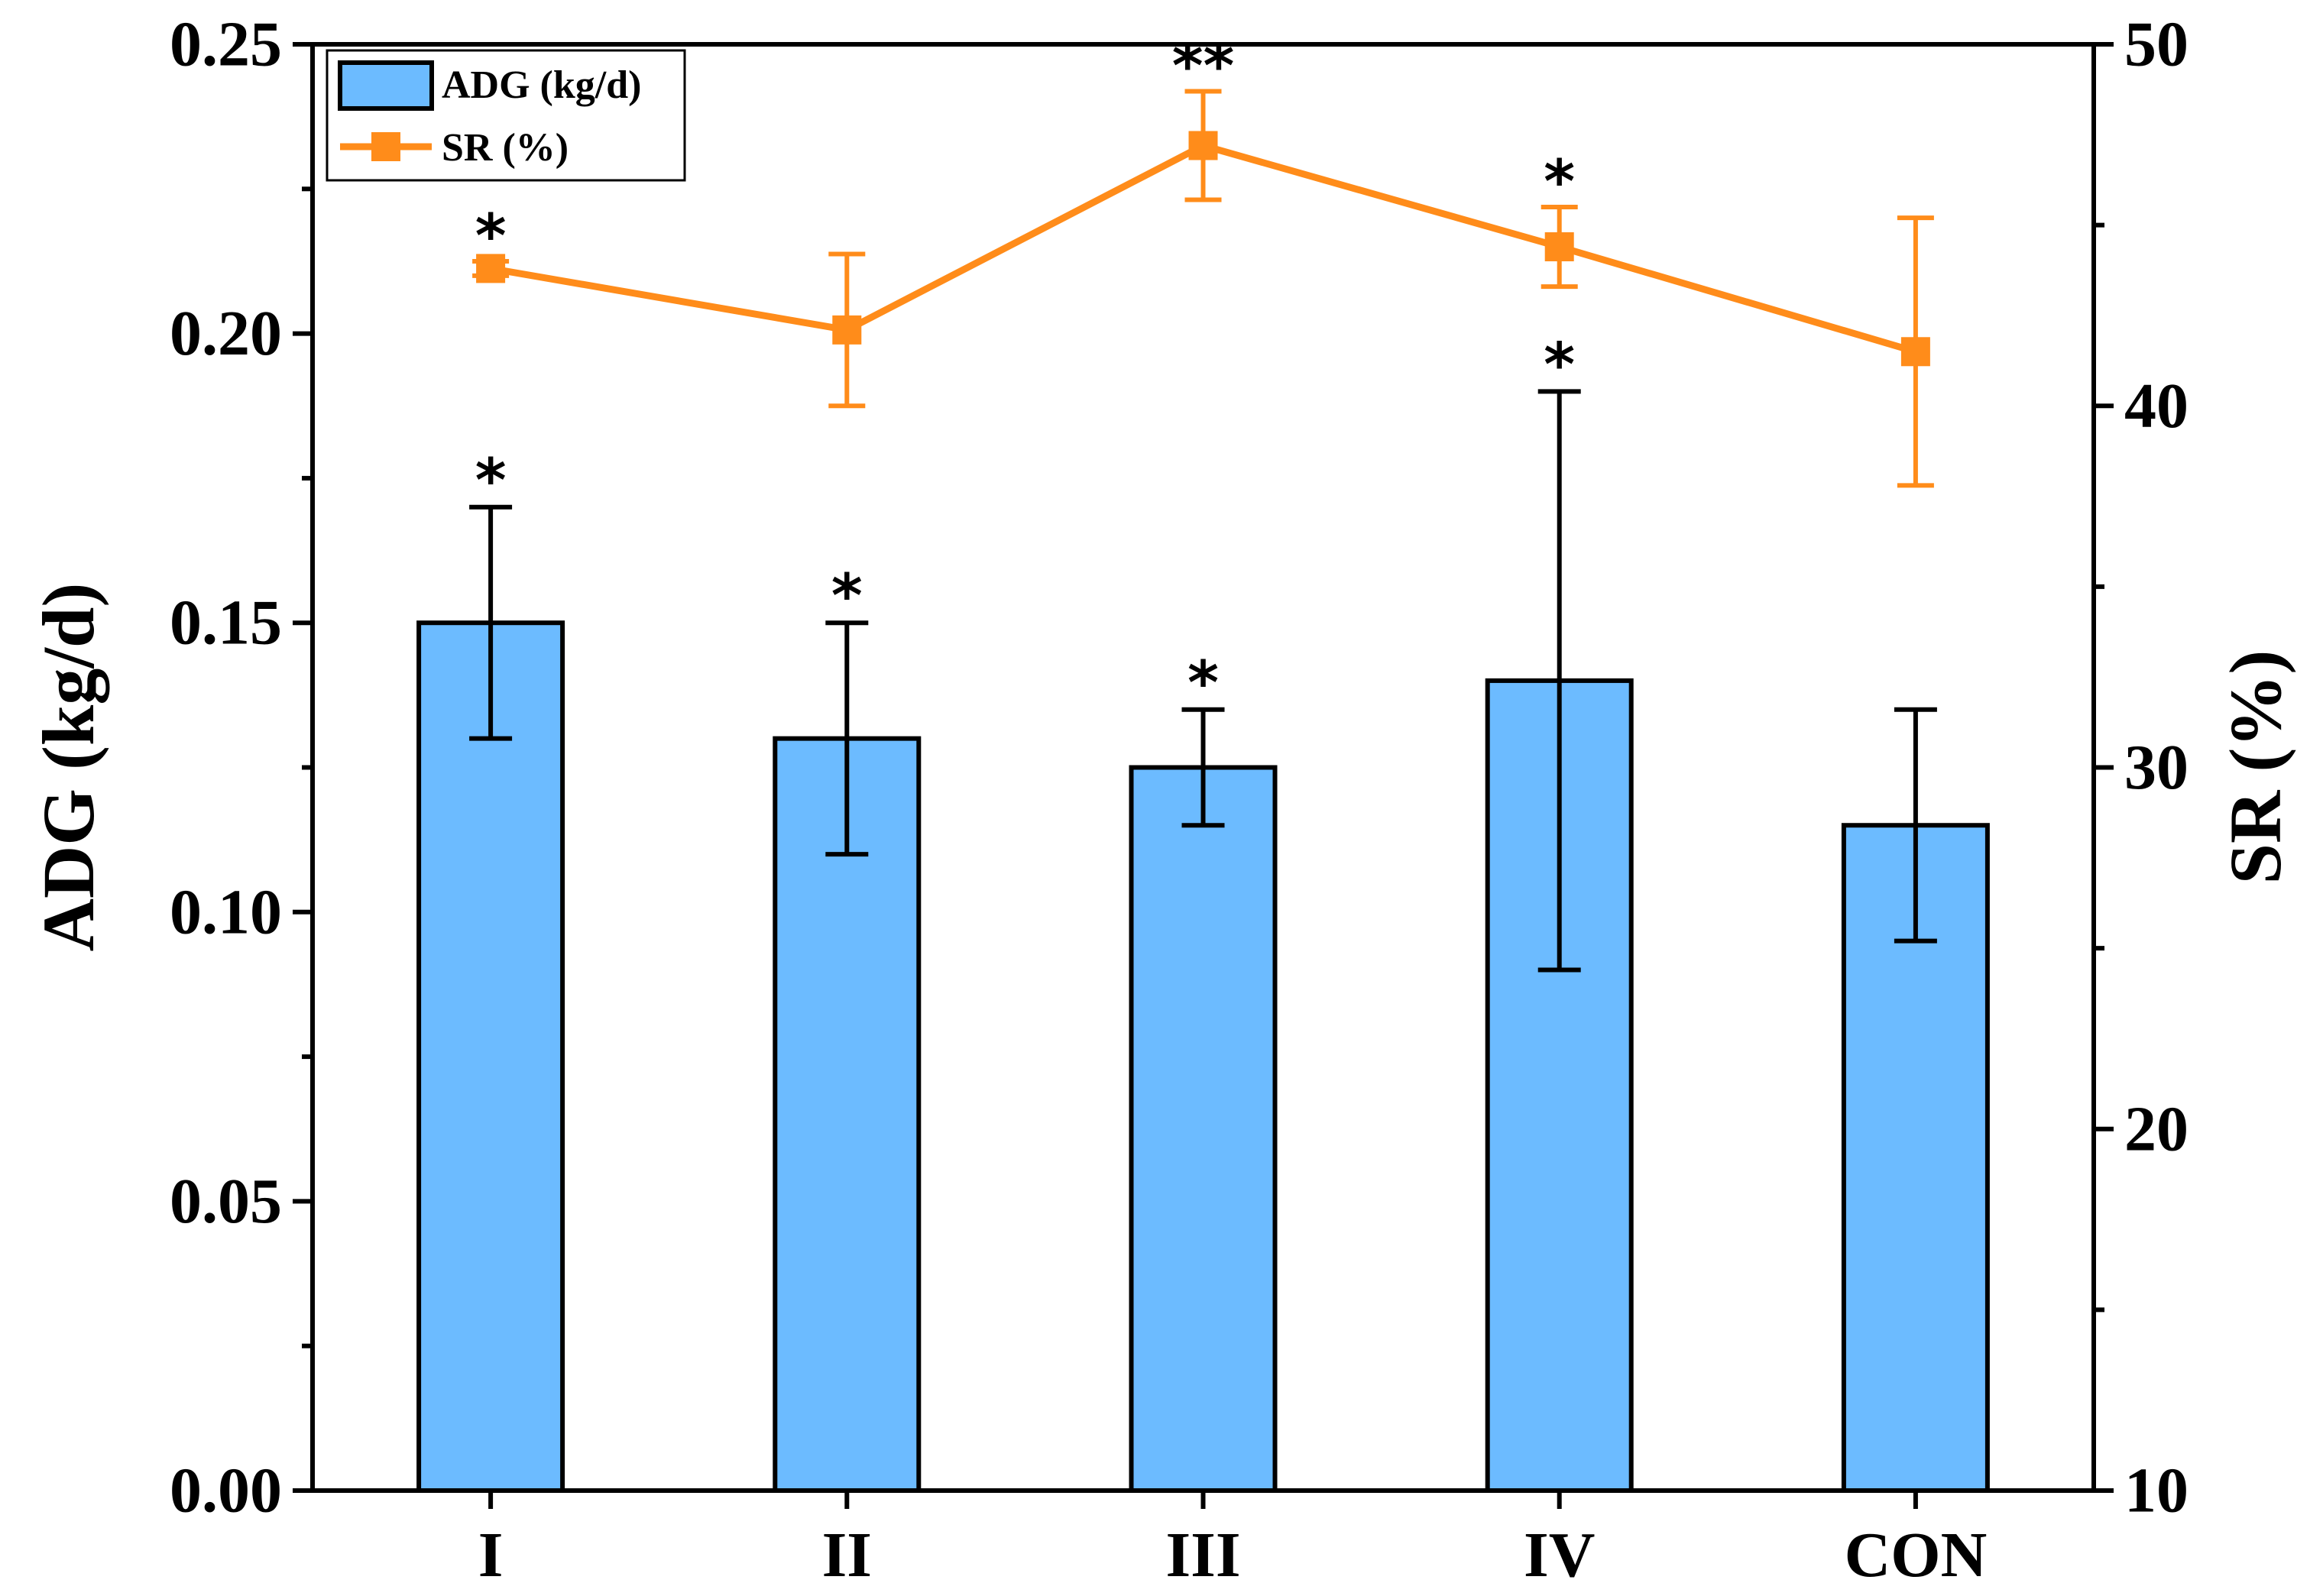  What do you see at coordinates (241, 767) in the screenshot?
I see `left-axis-ticks: 0.00 0.05 0.10 0.15 0.20 0.25` at bounding box center [241, 767].